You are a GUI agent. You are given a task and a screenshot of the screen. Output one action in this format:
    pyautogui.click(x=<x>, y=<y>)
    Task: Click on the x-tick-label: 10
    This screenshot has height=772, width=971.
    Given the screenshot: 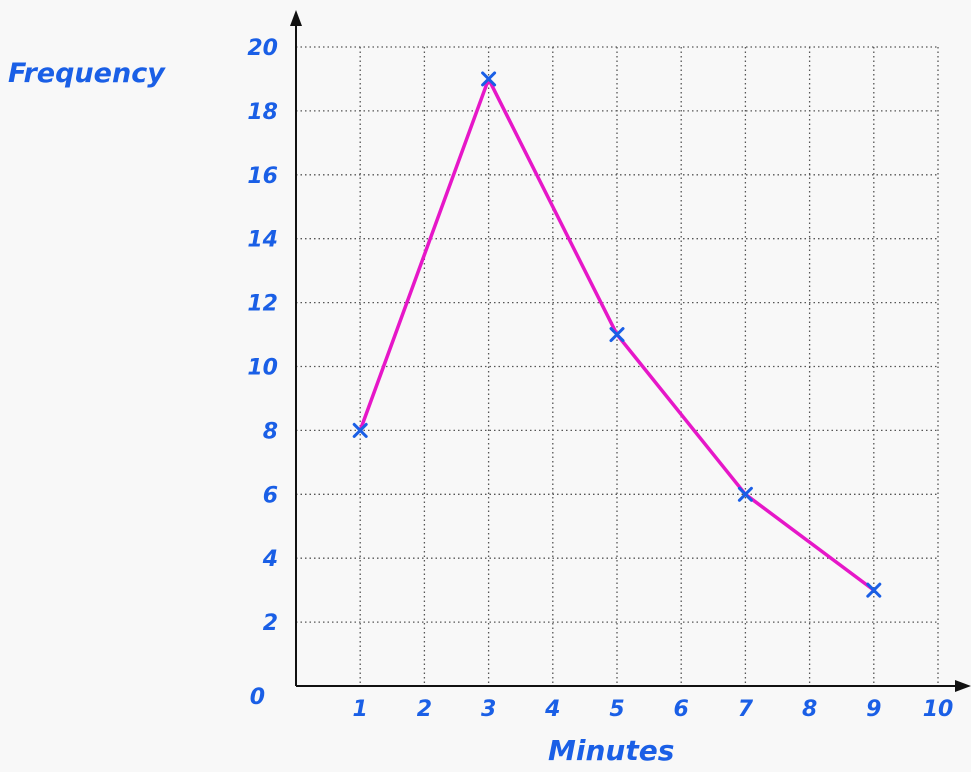 What is the action you would take?
    pyautogui.click(x=938, y=709)
    